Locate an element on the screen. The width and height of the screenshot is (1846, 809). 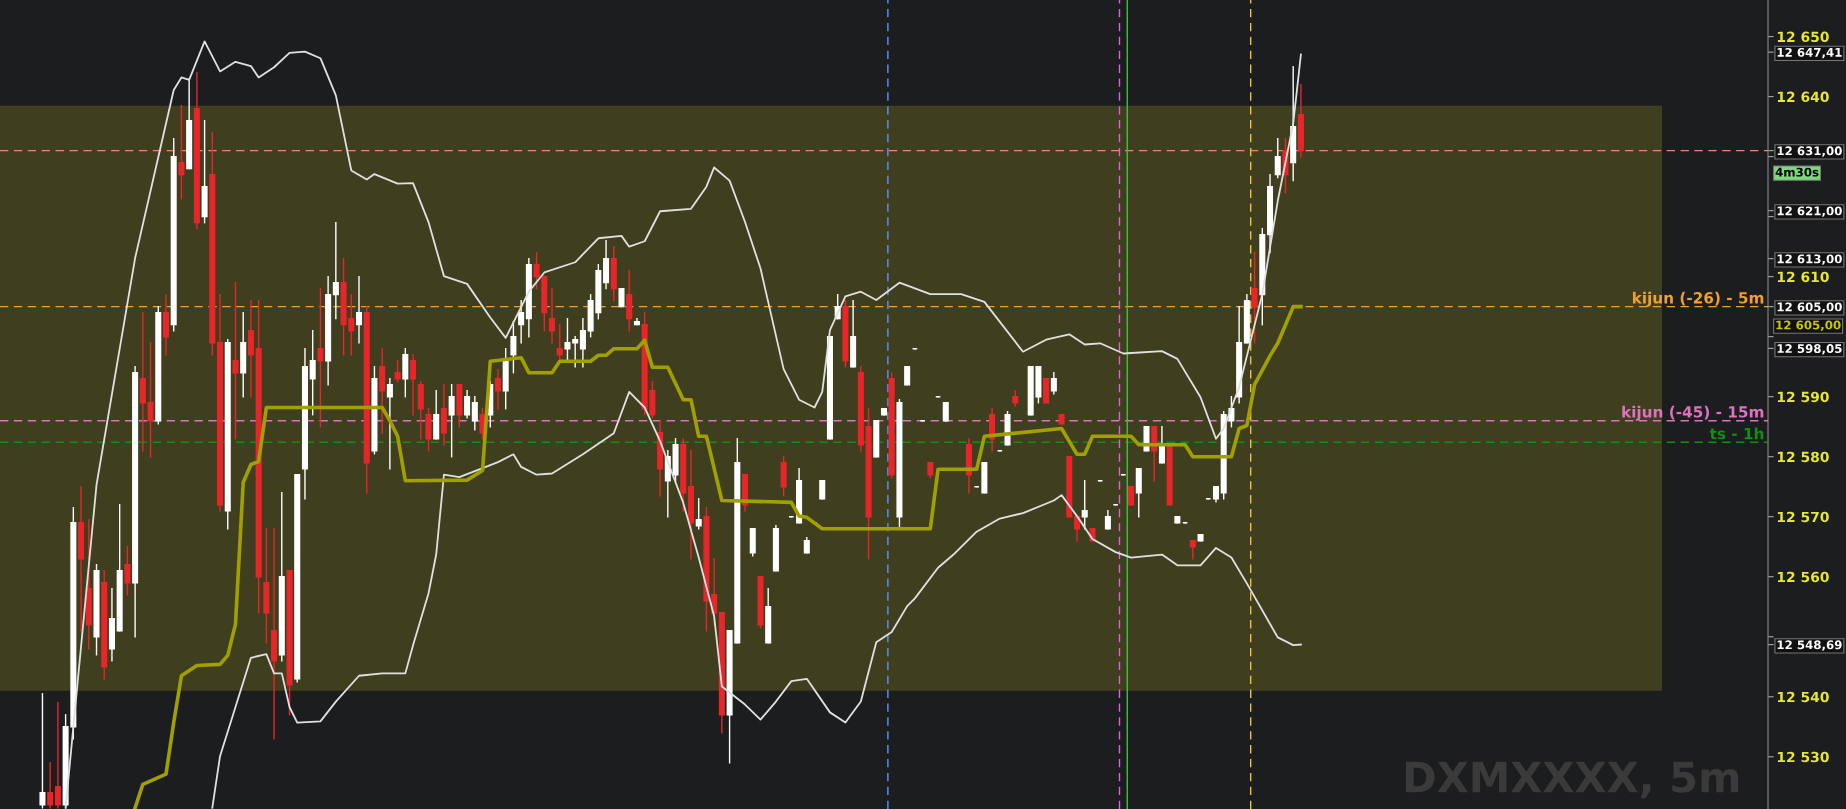
y-tick-label: 12 560 is located at coordinates (1803, 577).